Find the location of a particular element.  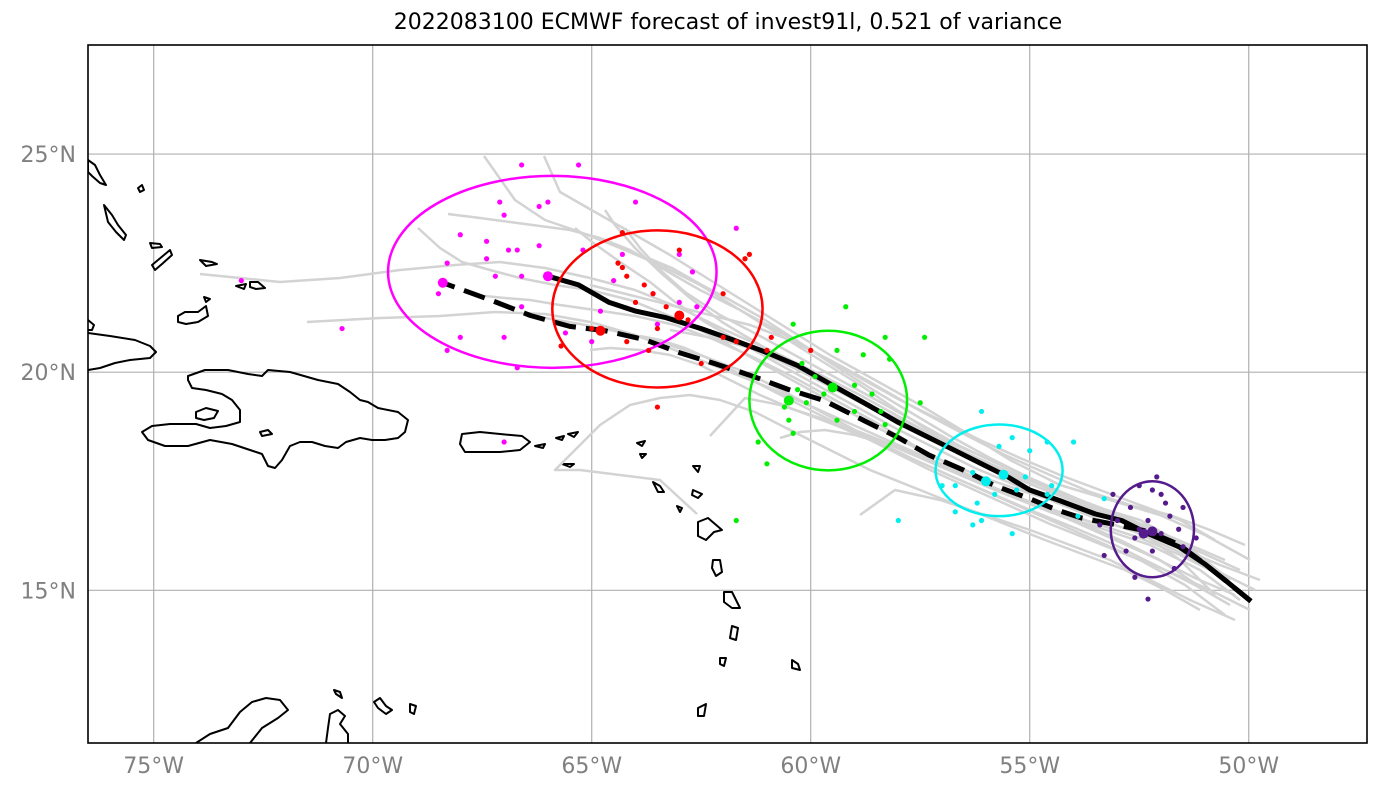

y-tick-label: 20°N is located at coordinates (48, 373).